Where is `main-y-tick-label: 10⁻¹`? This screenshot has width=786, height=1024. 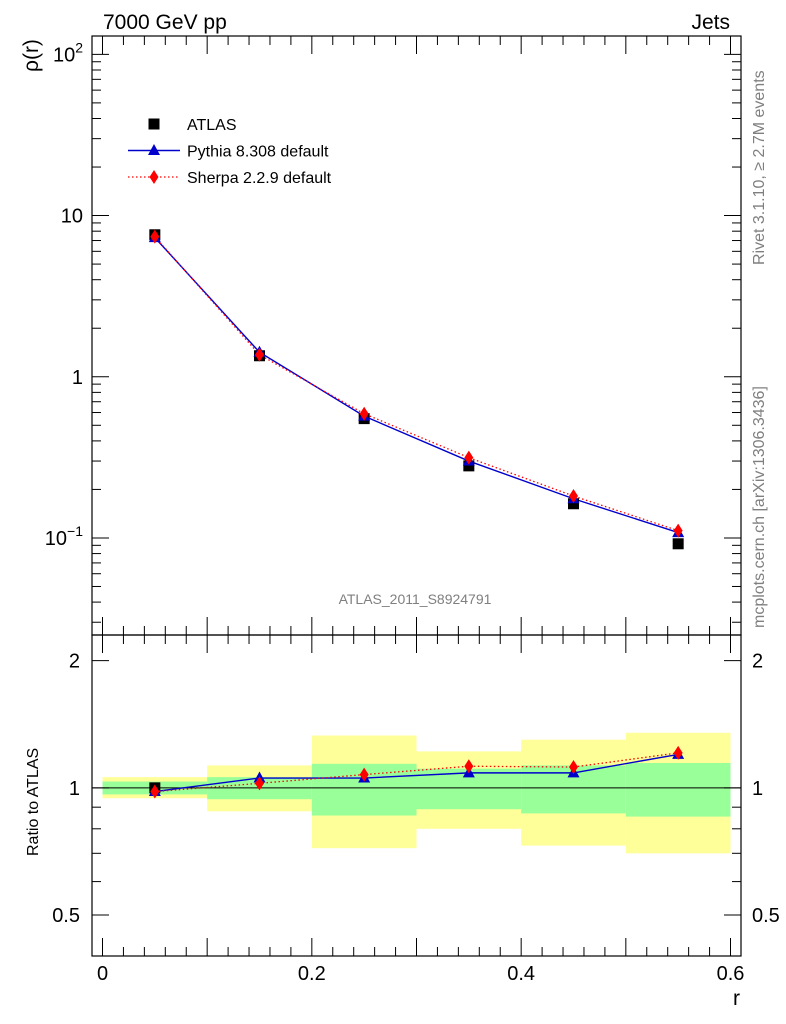
main-y-tick-label: 10⁻¹ is located at coordinates (64, 536).